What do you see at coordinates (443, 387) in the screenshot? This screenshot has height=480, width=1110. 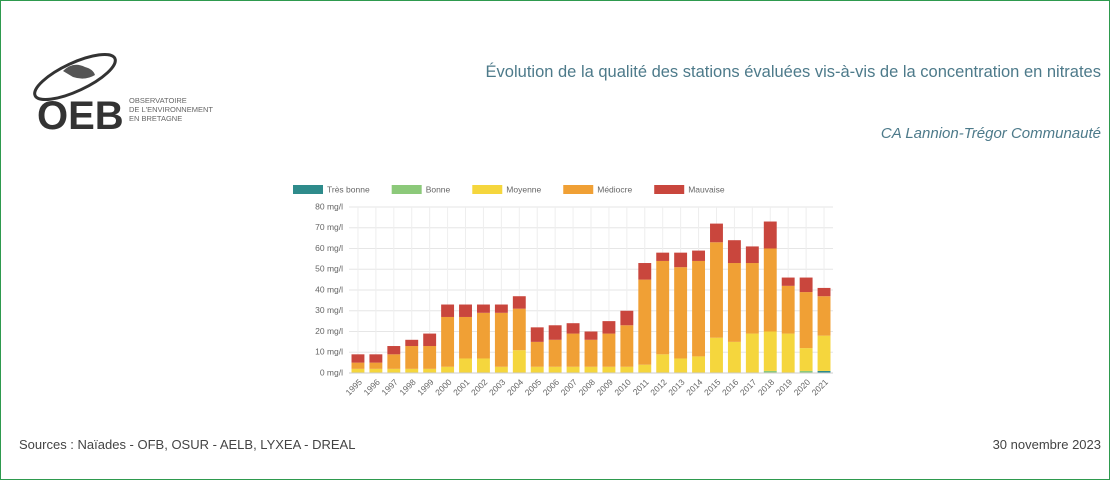 I see `x-tick-label: 2000` at bounding box center [443, 387].